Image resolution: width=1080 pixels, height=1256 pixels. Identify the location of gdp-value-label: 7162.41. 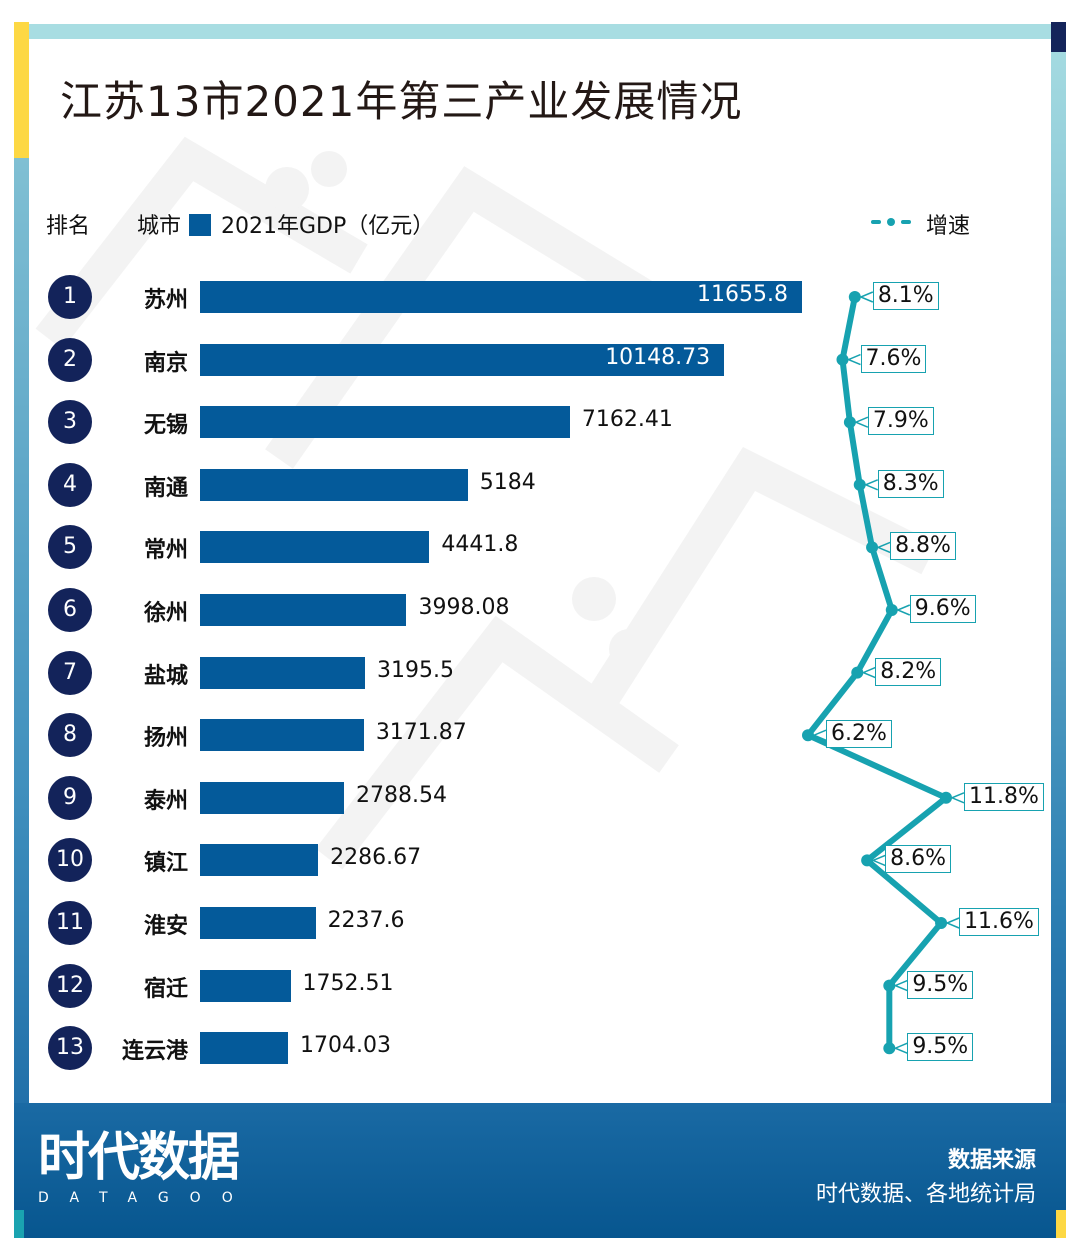
(627, 420).